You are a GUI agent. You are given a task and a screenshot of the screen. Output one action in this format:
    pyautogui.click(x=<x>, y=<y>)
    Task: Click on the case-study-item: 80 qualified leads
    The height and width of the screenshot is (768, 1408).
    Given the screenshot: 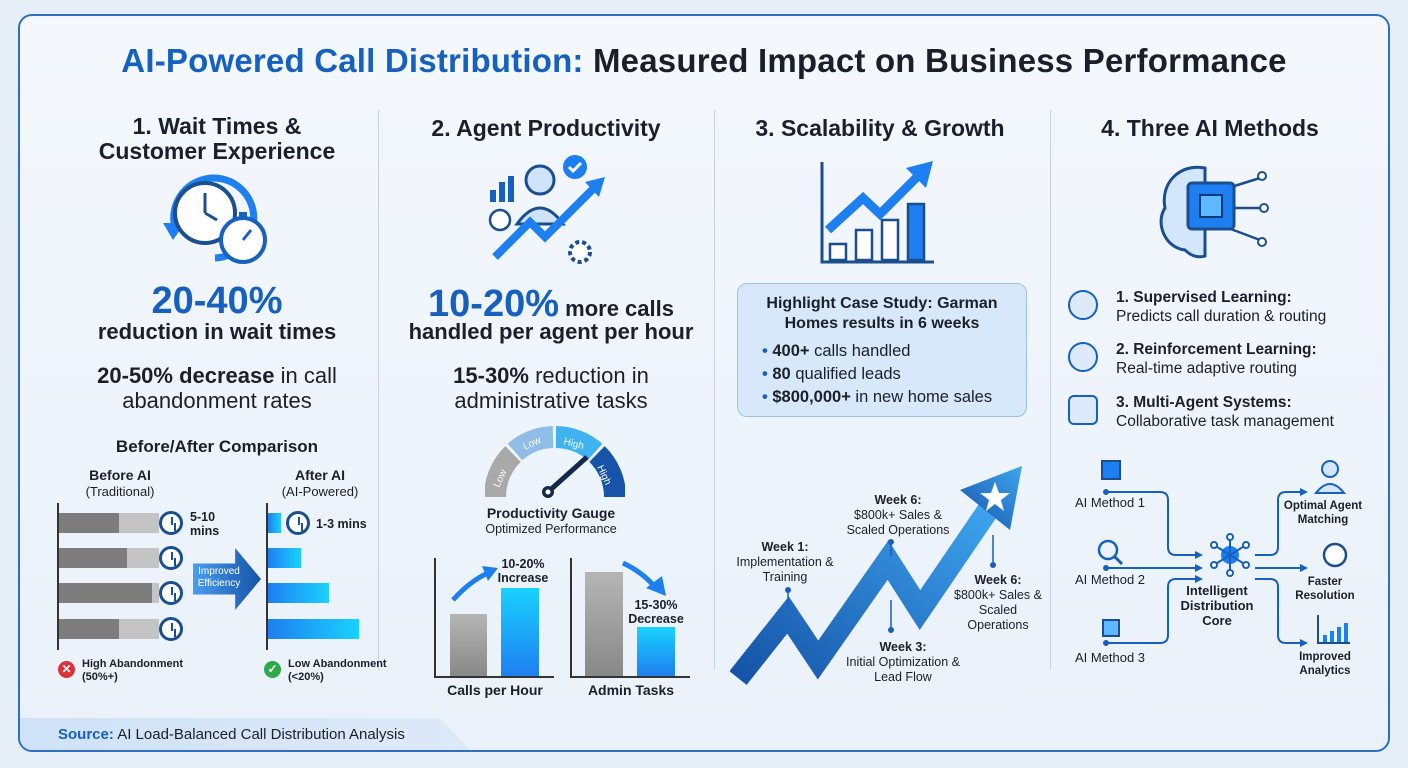 What is the action you would take?
    pyautogui.click(x=885, y=374)
    